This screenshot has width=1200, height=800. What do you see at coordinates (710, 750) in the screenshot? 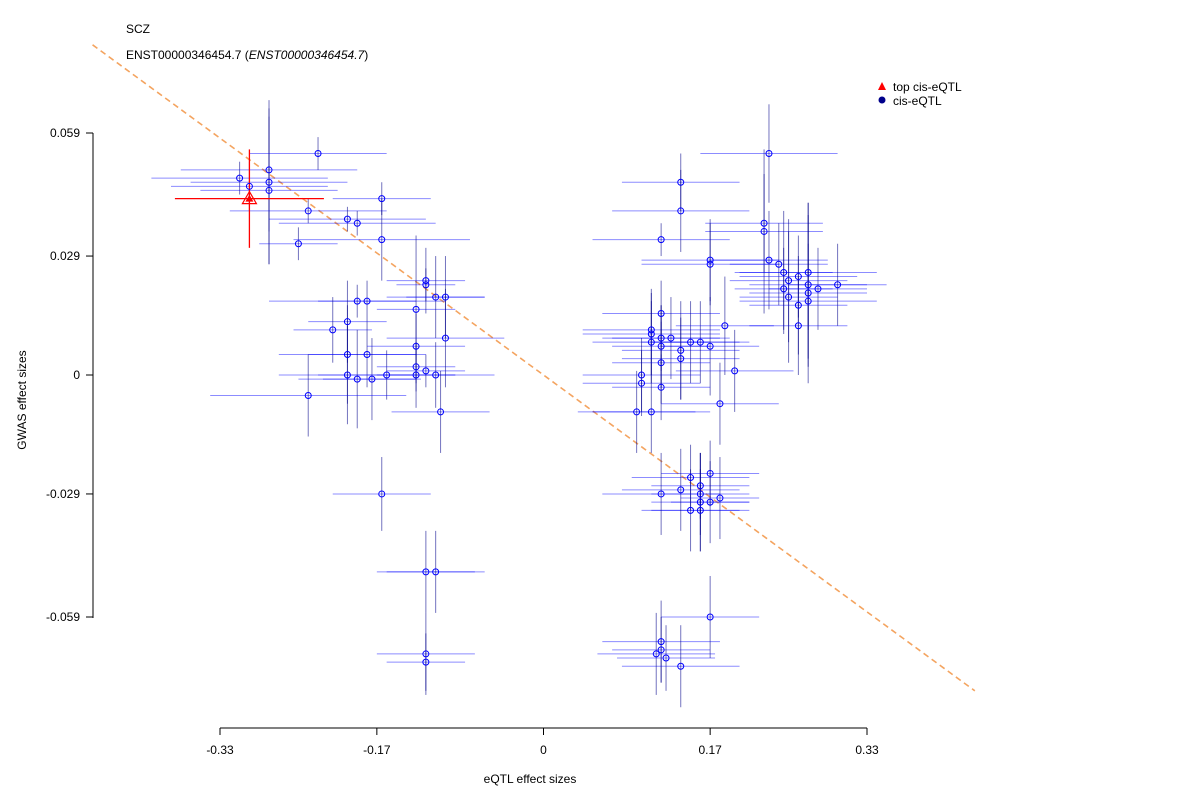
I see `x-tick-label: 0.17` at bounding box center [710, 750].